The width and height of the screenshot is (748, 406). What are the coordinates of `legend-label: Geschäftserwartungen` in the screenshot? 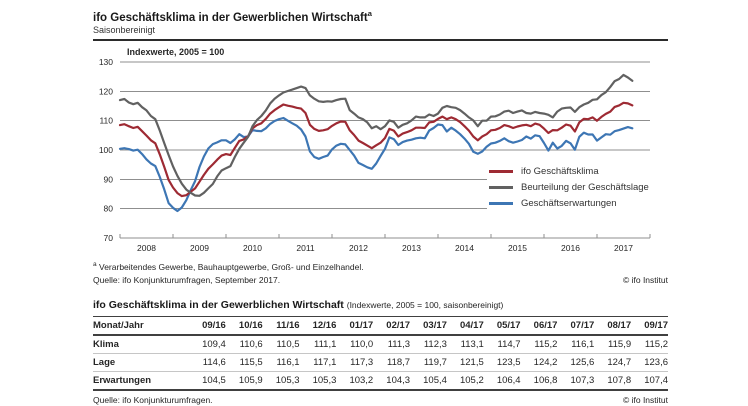 It's located at (569, 203).